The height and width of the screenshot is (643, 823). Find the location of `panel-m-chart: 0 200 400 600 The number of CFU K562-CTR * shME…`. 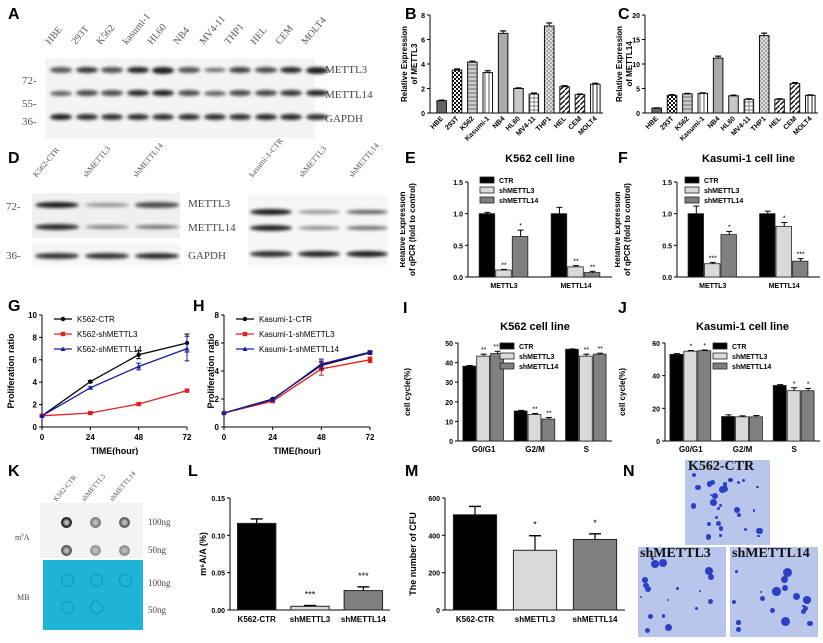

panel-m-chart: 0 200 400 600 The number of CFU K562-CTR * shME… is located at coordinates (516, 560).